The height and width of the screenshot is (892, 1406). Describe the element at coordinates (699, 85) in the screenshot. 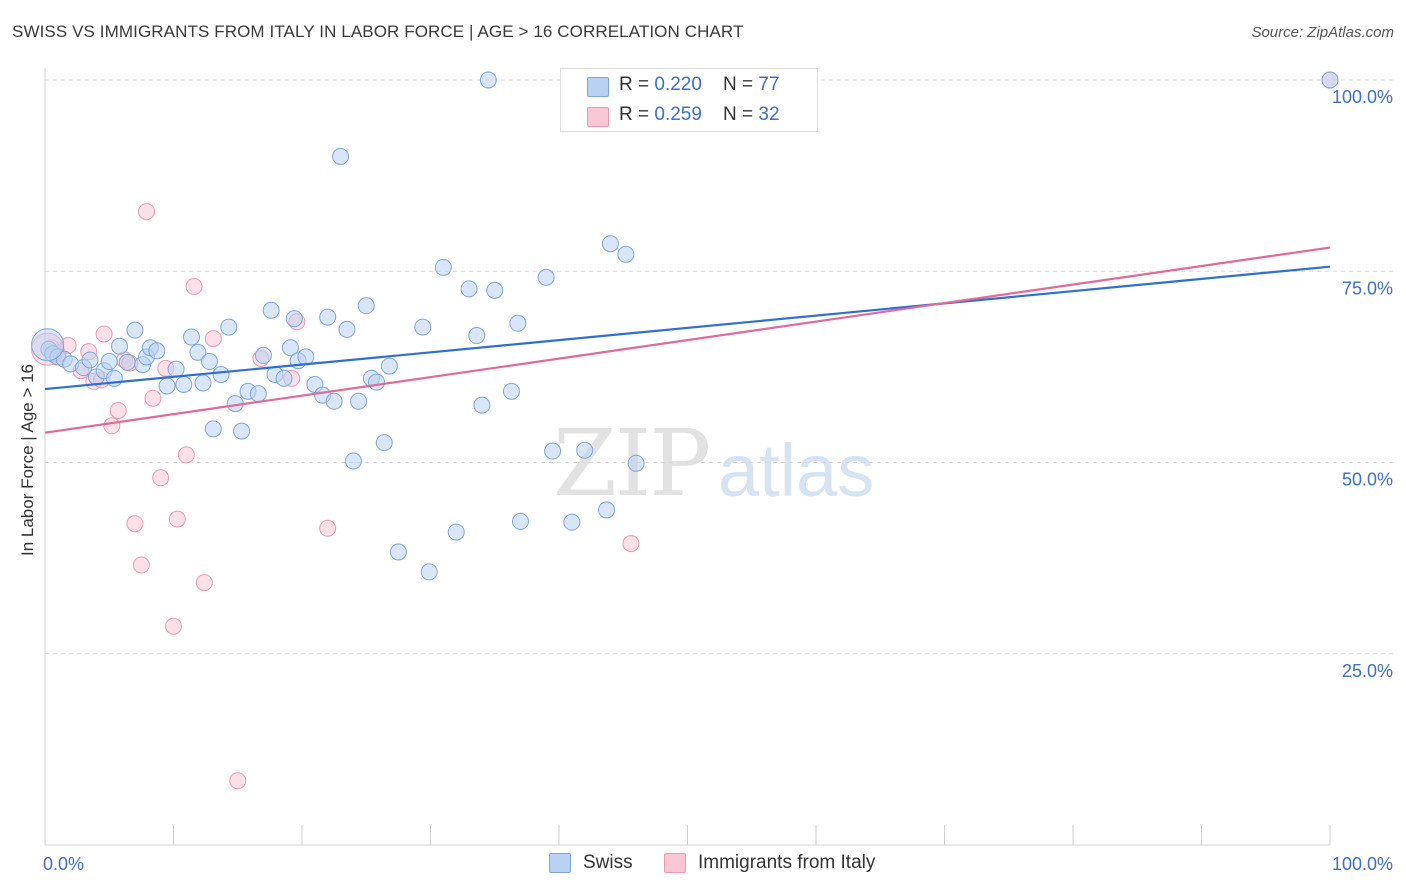

I see `legend-stats-swiss: R = 0.220 N = 77` at that location.